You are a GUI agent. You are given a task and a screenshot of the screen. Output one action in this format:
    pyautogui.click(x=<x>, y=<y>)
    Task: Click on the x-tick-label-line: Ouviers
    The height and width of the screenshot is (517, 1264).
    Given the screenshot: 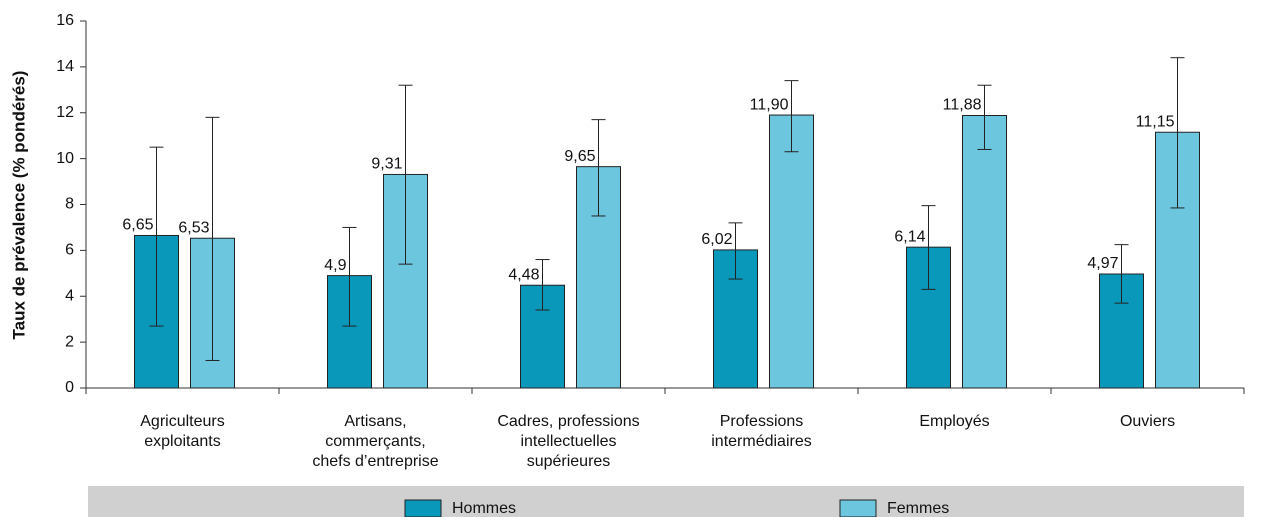 What is the action you would take?
    pyautogui.click(x=1147, y=421)
    